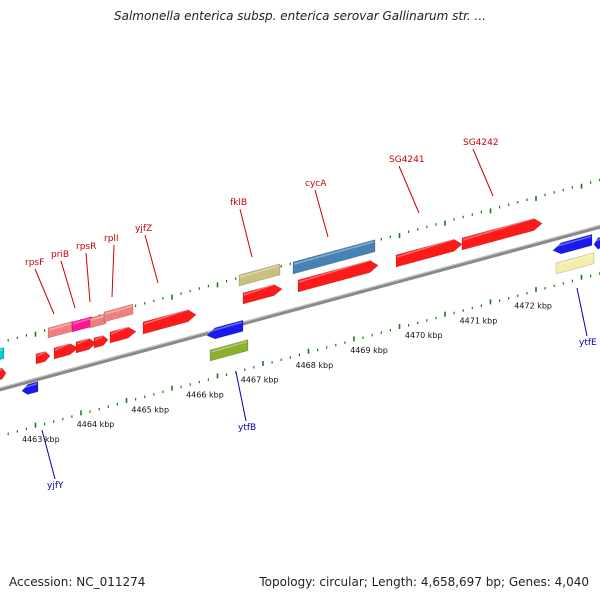 This screenshot has height=600, width=600. What do you see at coordinates (111, 239) in the screenshot?
I see `gene-label: rplI` at bounding box center [111, 239].